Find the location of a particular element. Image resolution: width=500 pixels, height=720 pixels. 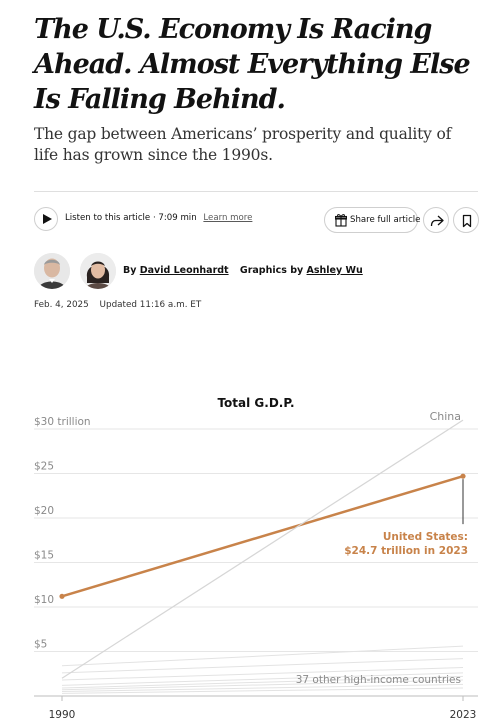

us-point-1990 is located at coordinates (62, 596).